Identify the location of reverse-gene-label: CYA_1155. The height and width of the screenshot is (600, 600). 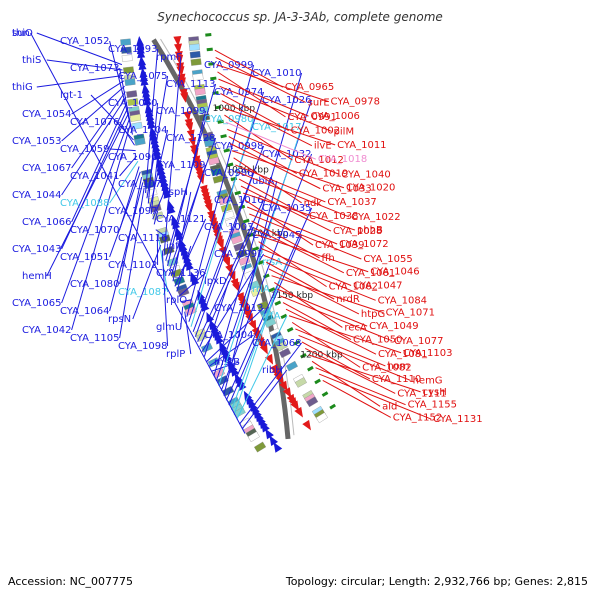
(432, 405).